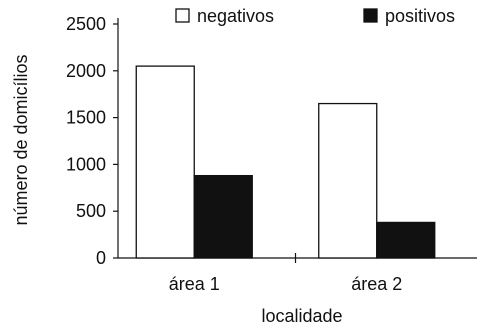 Image resolution: width=477 pixels, height=331 pixels. What do you see at coordinates (194, 284) in the screenshot?
I see `x-tick-label: área 1` at bounding box center [194, 284].